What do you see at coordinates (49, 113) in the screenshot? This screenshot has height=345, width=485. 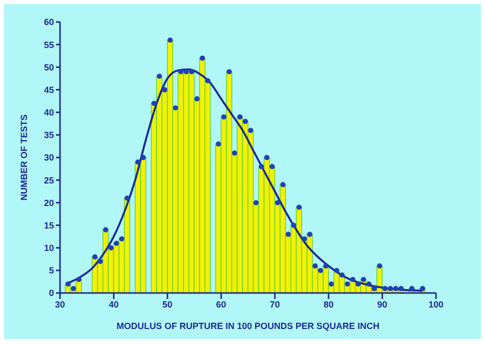 I see `y-tick-label: 40` at bounding box center [49, 113].